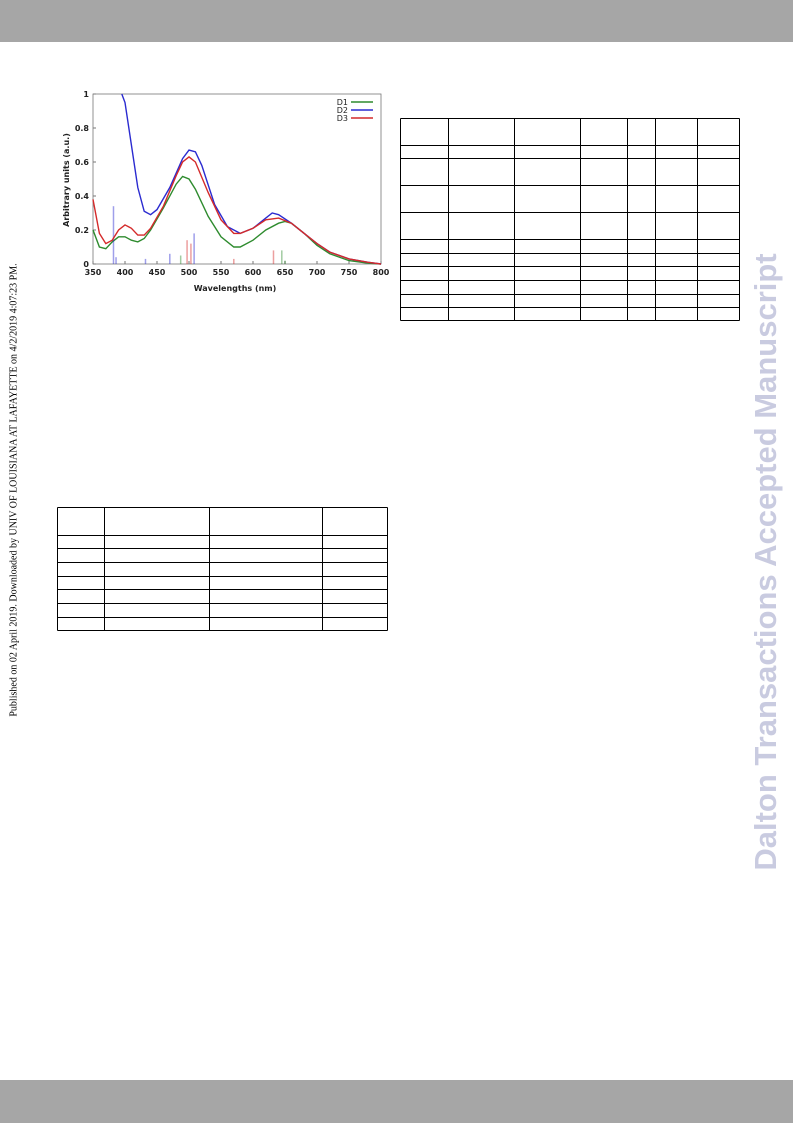 Image resolution: width=793 pixels, height=1123 pixels. What do you see at coordinates (342, 118) in the screenshot?
I see `legend-label: D3` at bounding box center [342, 118].